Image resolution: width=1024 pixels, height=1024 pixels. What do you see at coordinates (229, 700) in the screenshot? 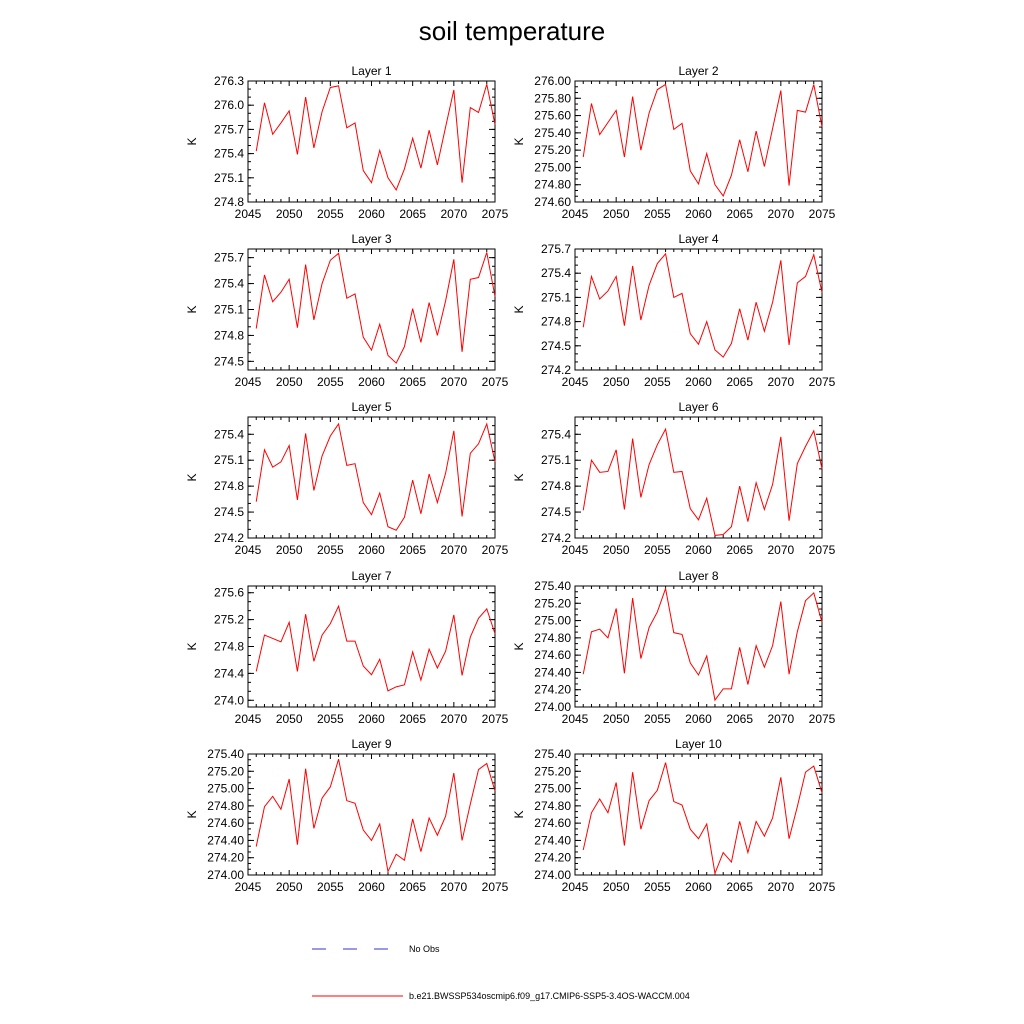
I see `y-tick-label: 274.0` at bounding box center [229, 700].